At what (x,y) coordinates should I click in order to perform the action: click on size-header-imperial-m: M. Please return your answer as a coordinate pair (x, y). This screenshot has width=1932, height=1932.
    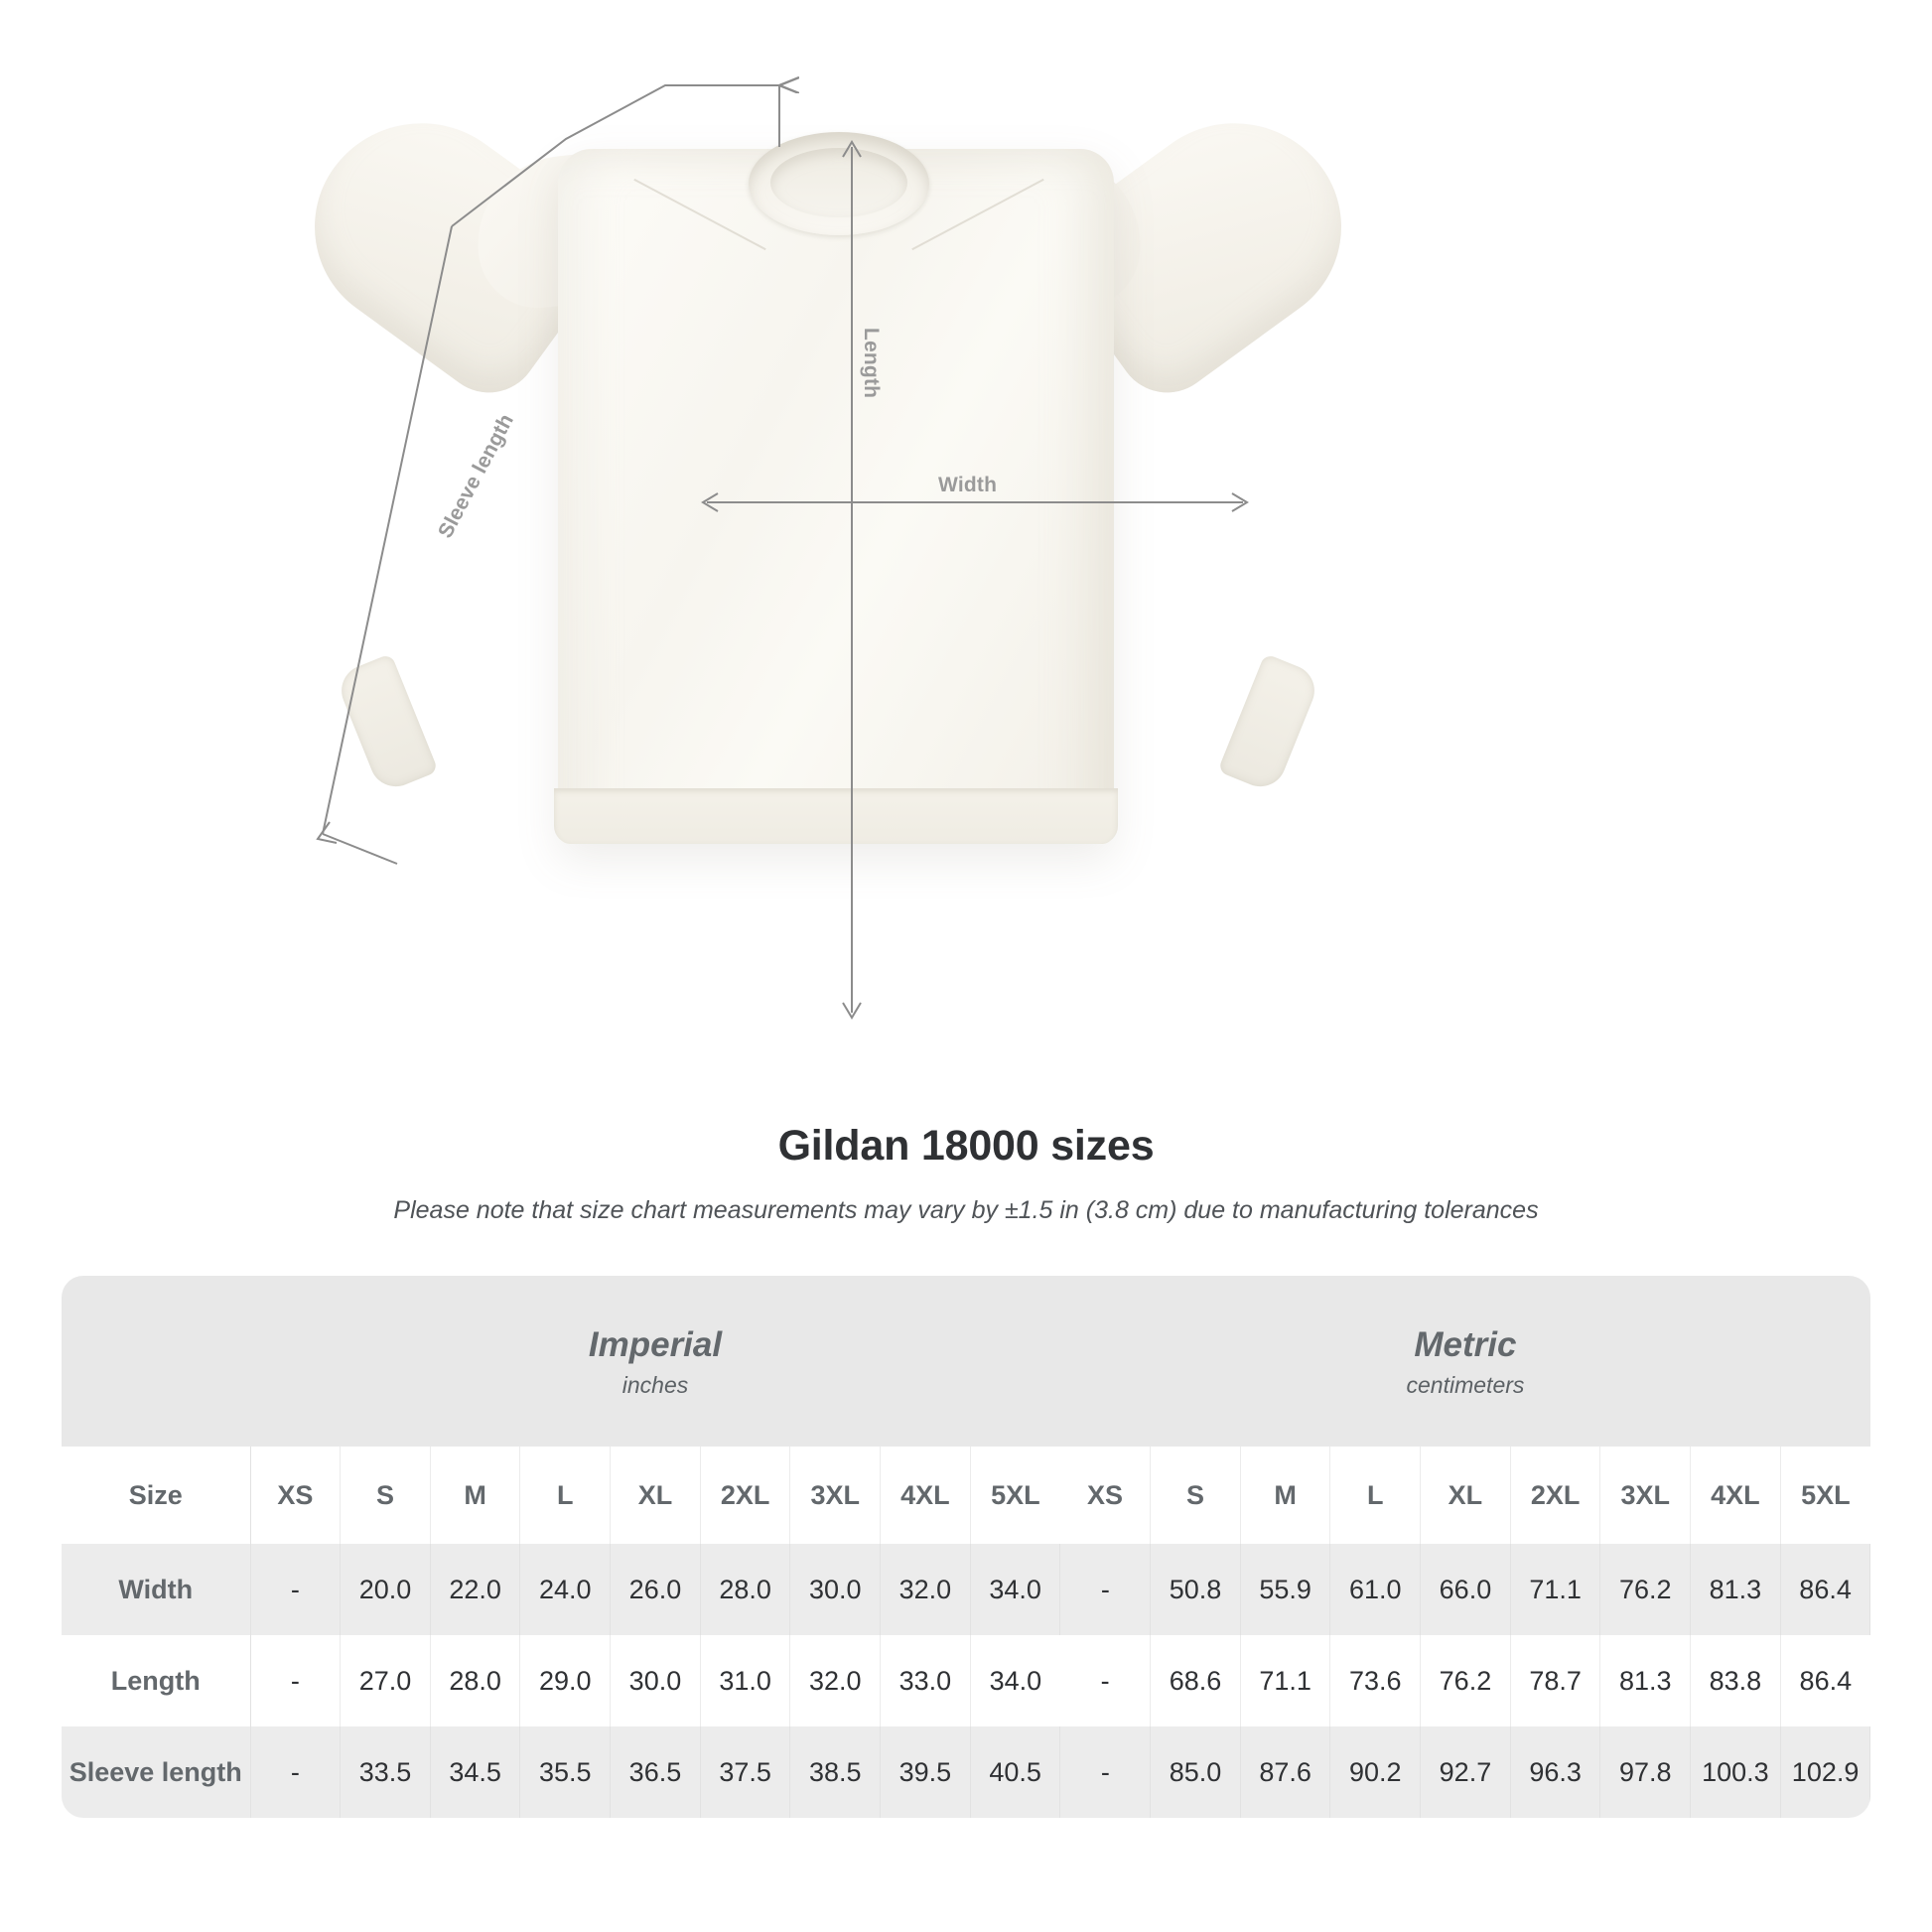
    Looking at the image, I should click on (476, 1496).